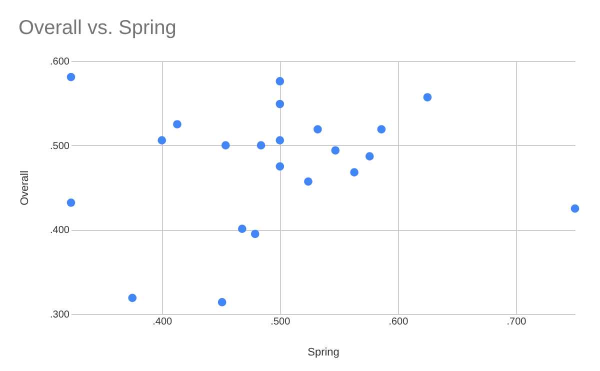 Image resolution: width=600 pixels, height=371 pixels. What do you see at coordinates (60, 315) in the screenshot?
I see `y-tick-label: .300` at bounding box center [60, 315].